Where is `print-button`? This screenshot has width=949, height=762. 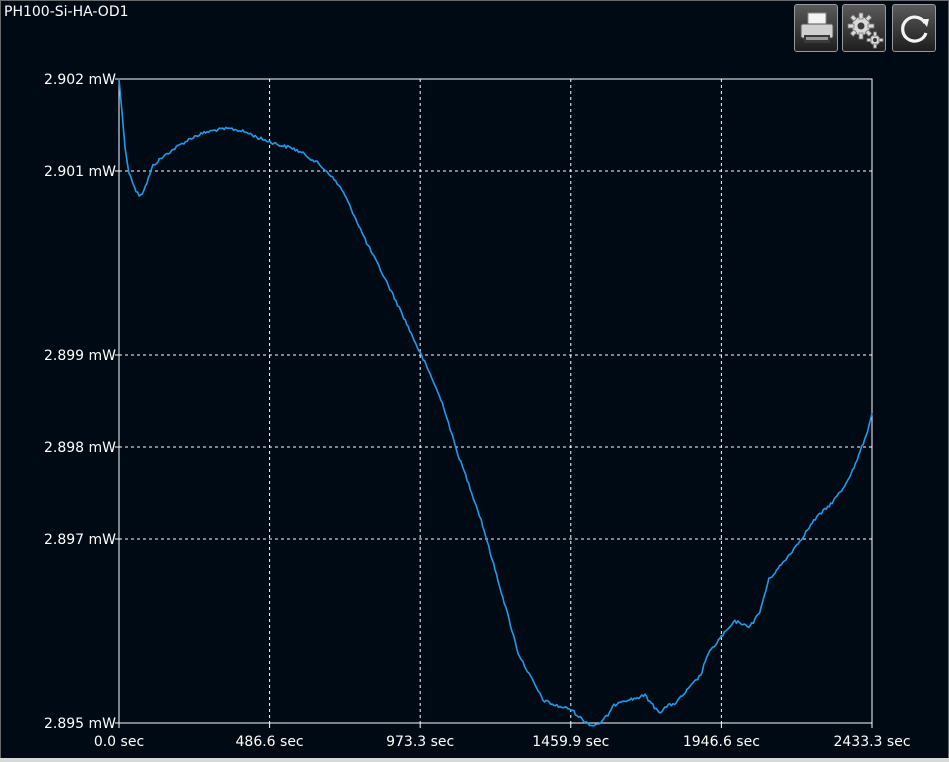
print-button is located at coordinates (816, 28).